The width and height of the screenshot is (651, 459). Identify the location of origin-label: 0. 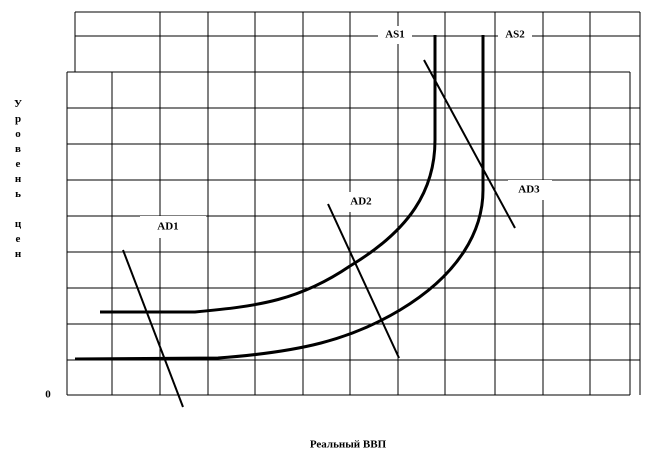
(48, 395).